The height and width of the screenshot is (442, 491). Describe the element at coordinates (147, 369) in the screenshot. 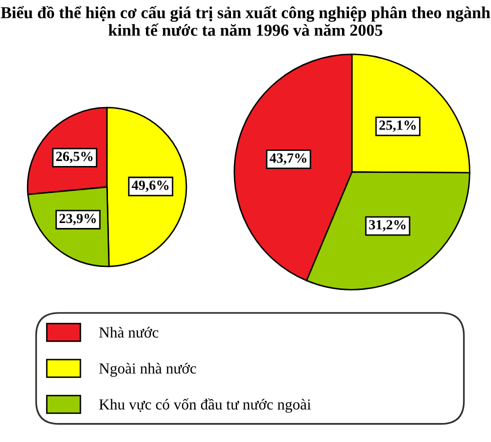

I see `legend-label: Ngoài nhà nước` at that location.